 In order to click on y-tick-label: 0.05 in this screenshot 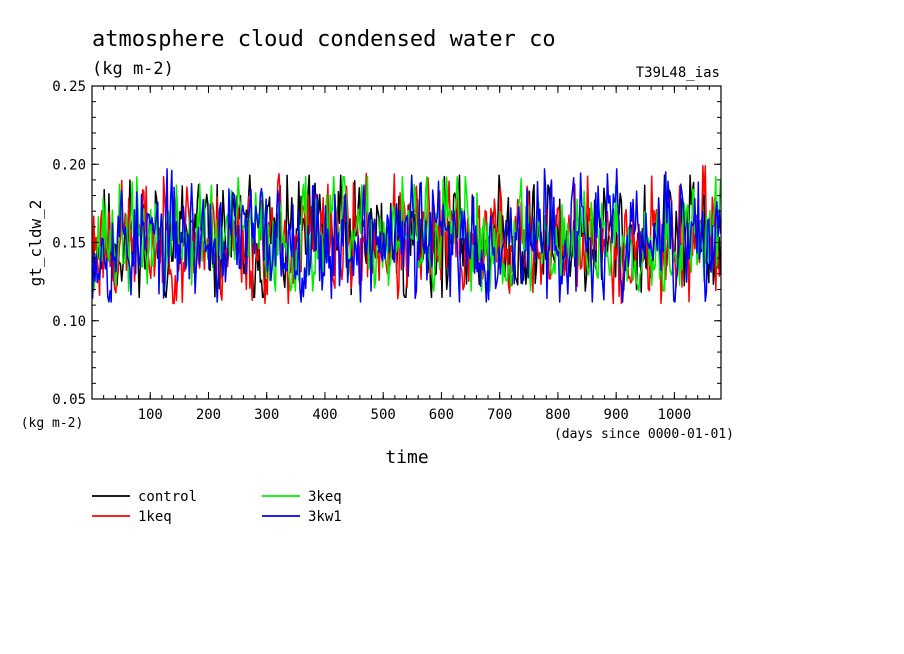, I will do `click(69, 400)`.